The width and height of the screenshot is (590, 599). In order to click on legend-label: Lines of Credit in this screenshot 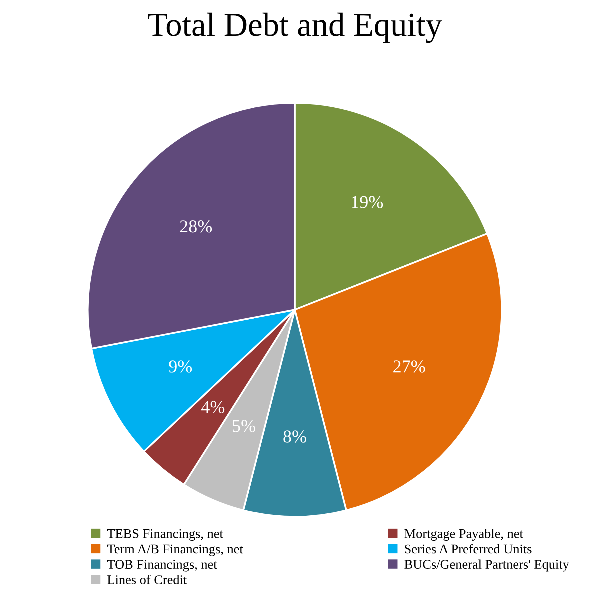, I will do `click(148, 579)`.